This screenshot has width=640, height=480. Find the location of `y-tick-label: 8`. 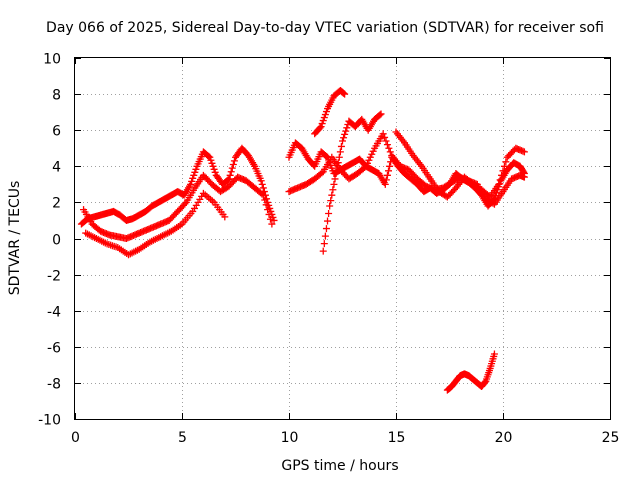

y-tick-label: 8 is located at coordinates (56, 96).